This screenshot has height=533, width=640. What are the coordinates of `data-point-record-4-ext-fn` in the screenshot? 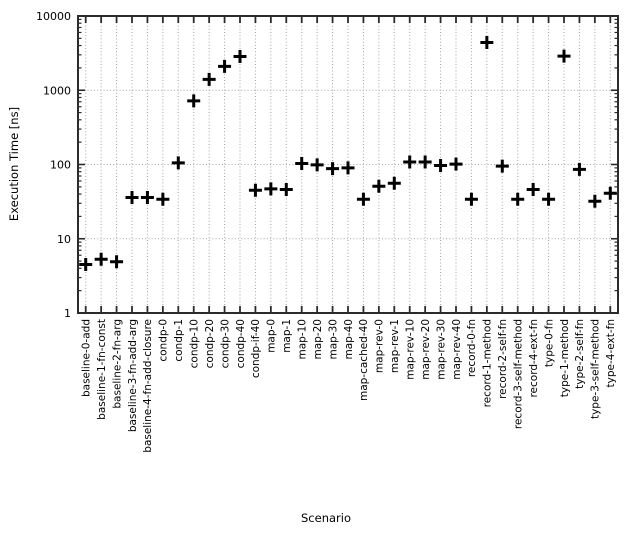 It's located at (533, 190).